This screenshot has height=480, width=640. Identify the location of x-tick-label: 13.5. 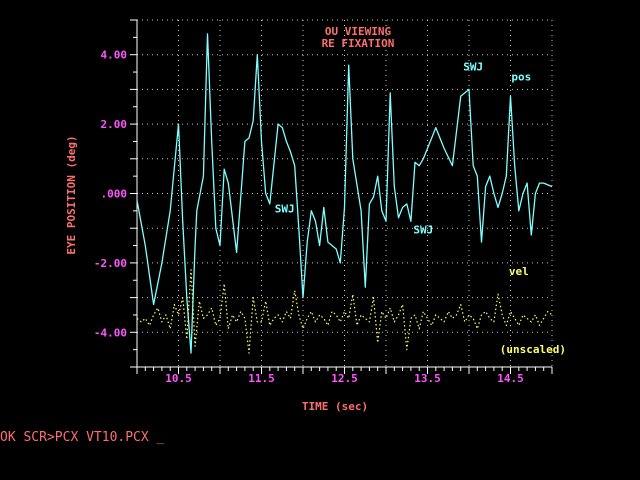
(427, 378).